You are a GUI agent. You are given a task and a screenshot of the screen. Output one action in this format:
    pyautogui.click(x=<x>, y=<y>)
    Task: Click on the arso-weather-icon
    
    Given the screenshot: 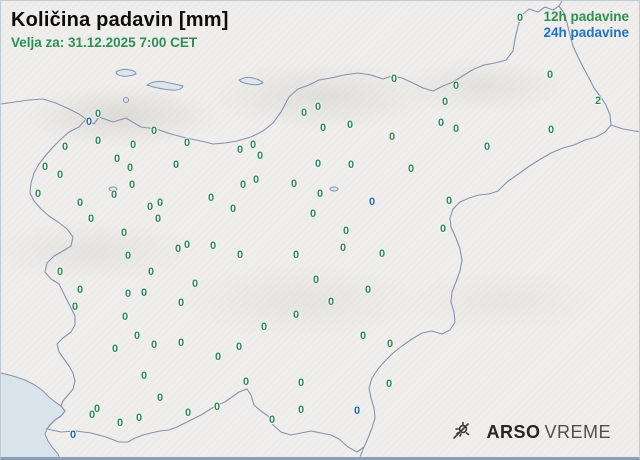 What is the action you would take?
    pyautogui.click(x=462, y=432)
    